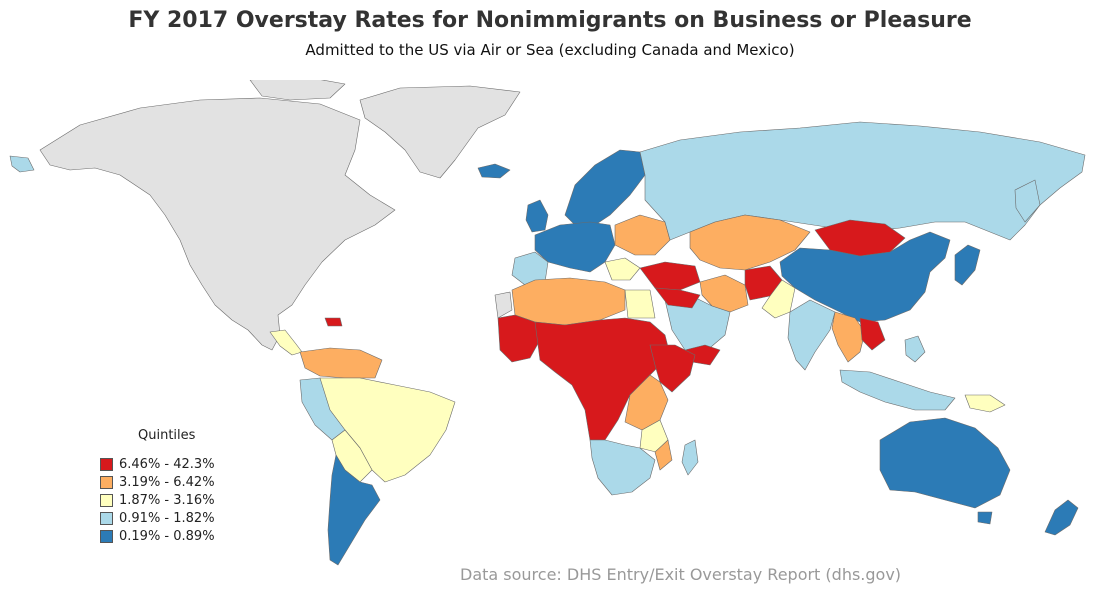 The height and width of the screenshot is (600, 1100). What do you see at coordinates (848, 337) in the screenshot?
I see `region-southeast-asia` at bounding box center [848, 337].